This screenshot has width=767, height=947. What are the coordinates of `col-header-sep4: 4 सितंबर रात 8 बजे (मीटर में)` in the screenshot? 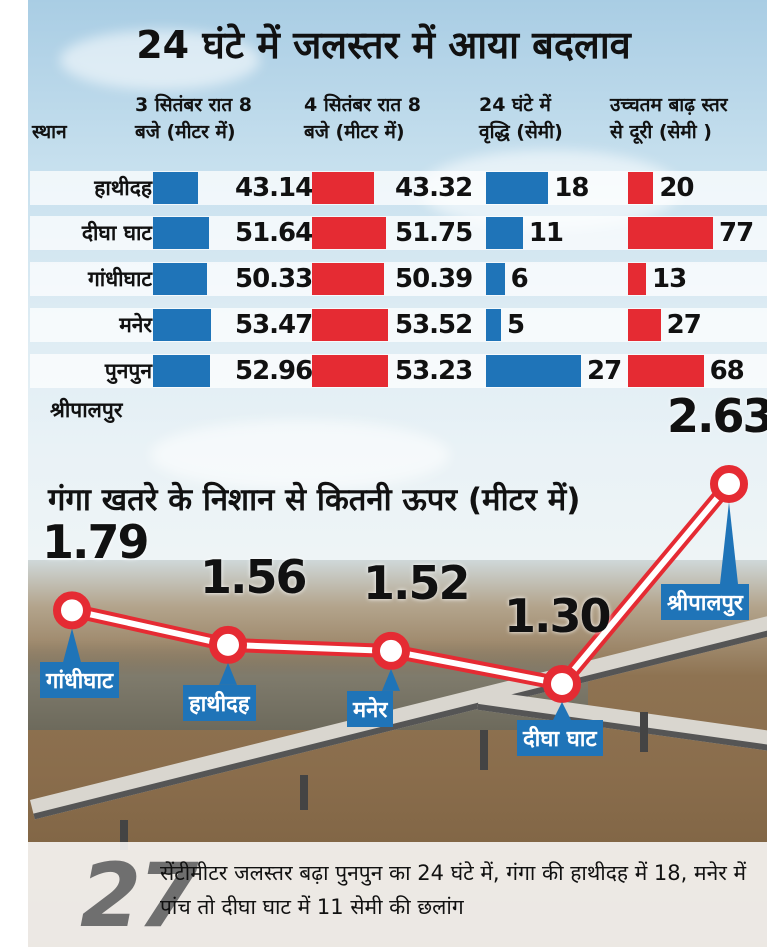 It's located at (363, 118).